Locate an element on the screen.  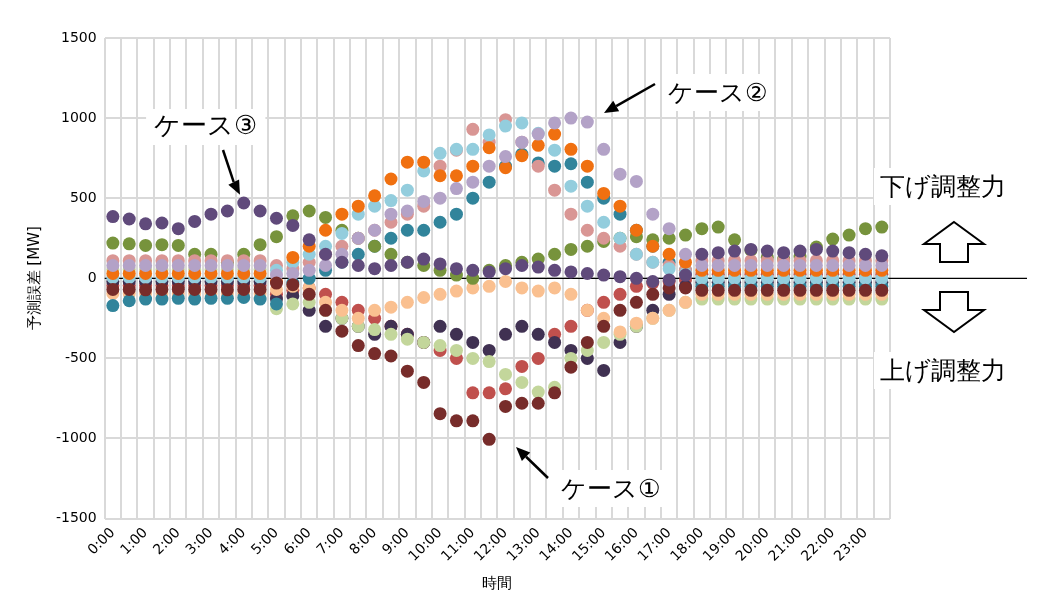
y-tick-label: 1000 is located at coordinates (79, 116).